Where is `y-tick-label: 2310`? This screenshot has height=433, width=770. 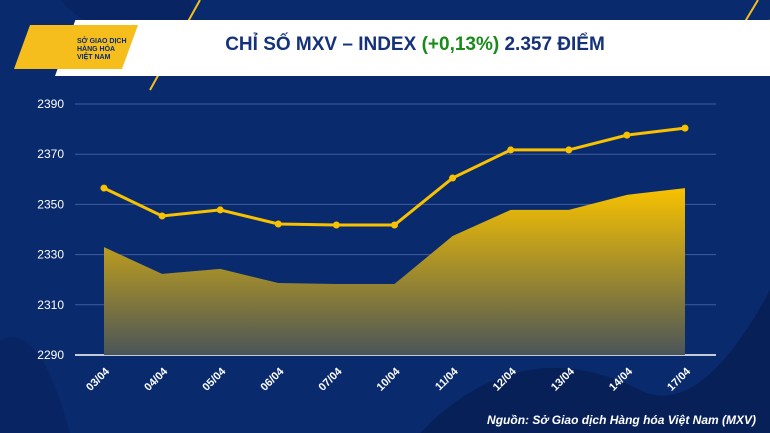 y-tick-label: 2310 is located at coordinates (50, 305).